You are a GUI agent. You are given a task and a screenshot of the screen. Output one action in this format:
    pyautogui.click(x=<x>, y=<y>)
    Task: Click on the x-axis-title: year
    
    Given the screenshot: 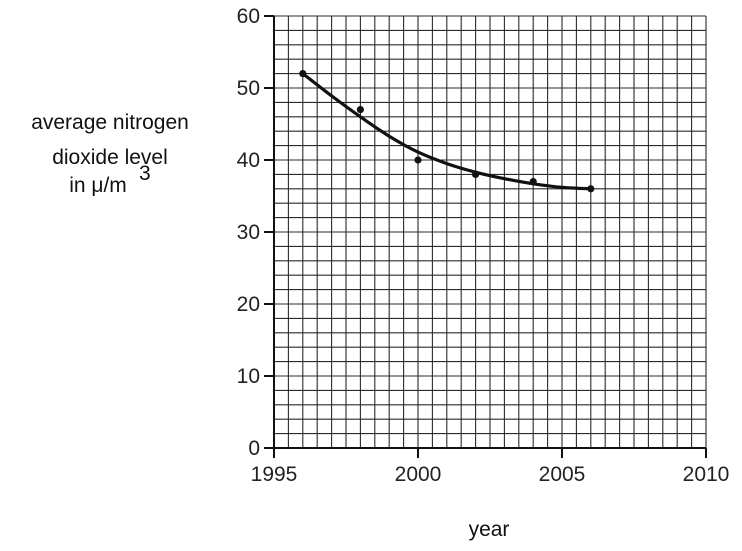 What is the action you would take?
    pyautogui.click(x=489, y=529)
    